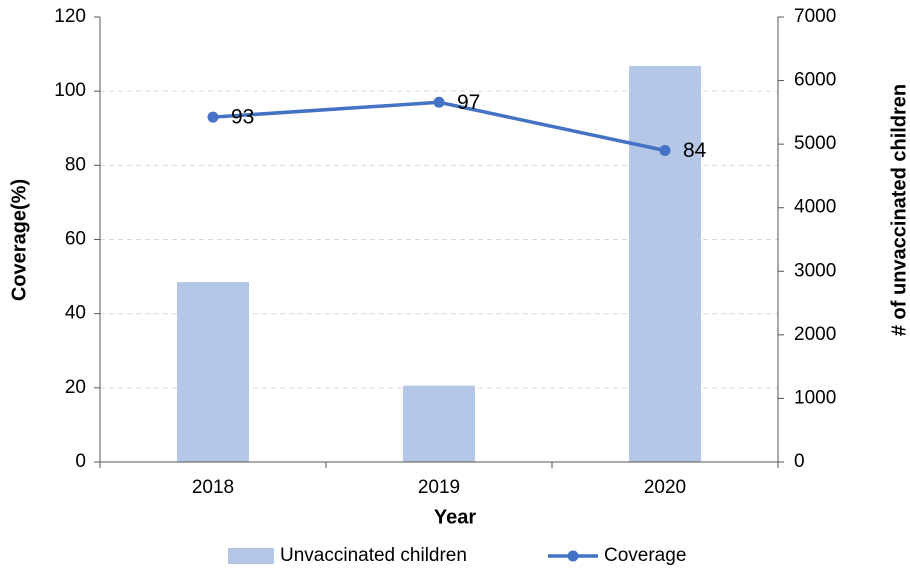 This screenshot has width=910, height=570. I want to click on data-label: 97, so click(468, 102).